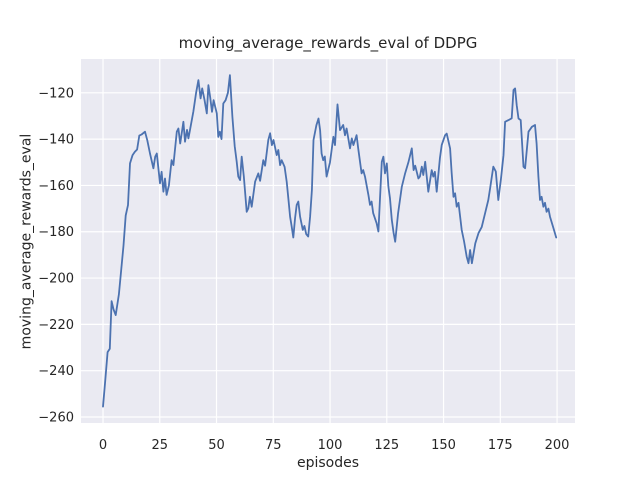  What do you see at coordinates (443, 445) in the screenshot?
I see `x-tick-label: 150` at bounding box center [443, 445].